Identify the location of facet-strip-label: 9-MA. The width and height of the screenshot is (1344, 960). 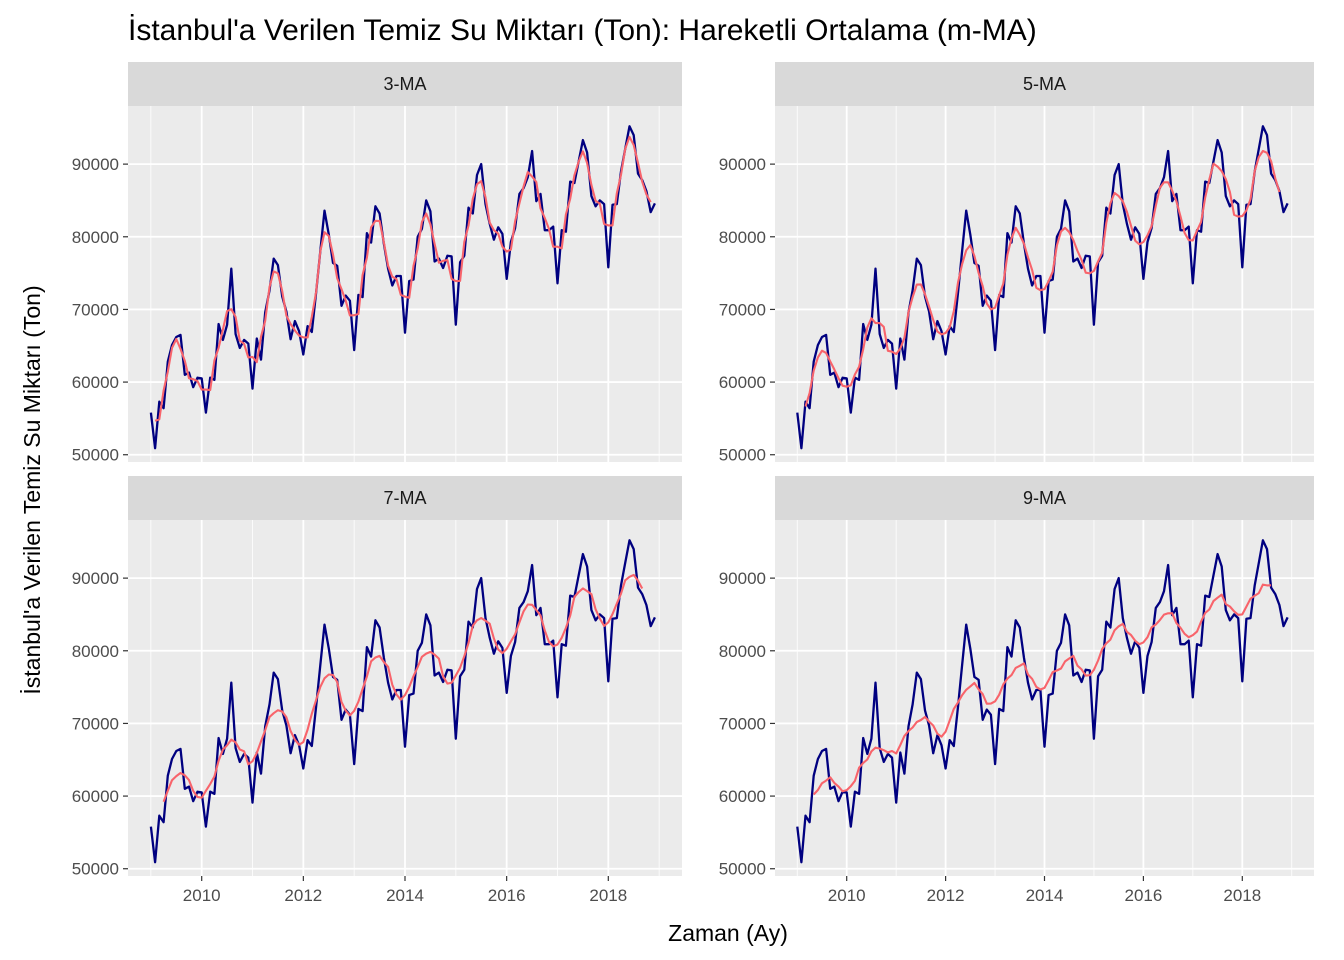
(1044, 498).